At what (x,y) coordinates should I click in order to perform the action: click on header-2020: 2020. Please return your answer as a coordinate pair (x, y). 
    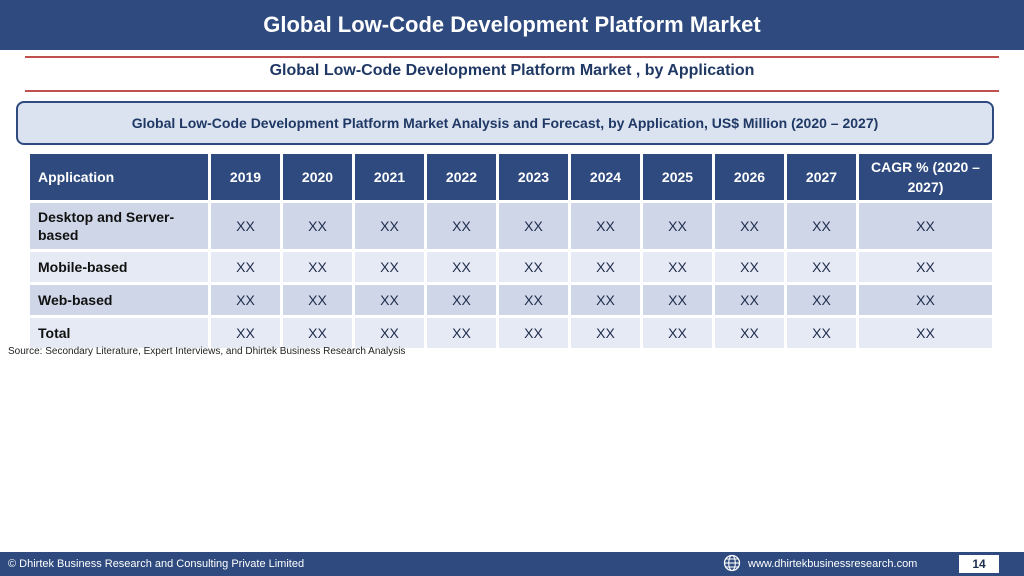
    Looking at the image, I should click on (317, 177).